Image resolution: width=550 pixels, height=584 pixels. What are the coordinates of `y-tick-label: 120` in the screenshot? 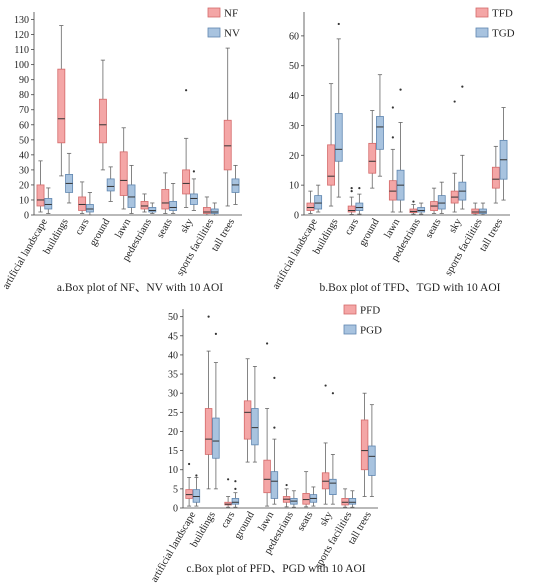 It's located at (21, 35).